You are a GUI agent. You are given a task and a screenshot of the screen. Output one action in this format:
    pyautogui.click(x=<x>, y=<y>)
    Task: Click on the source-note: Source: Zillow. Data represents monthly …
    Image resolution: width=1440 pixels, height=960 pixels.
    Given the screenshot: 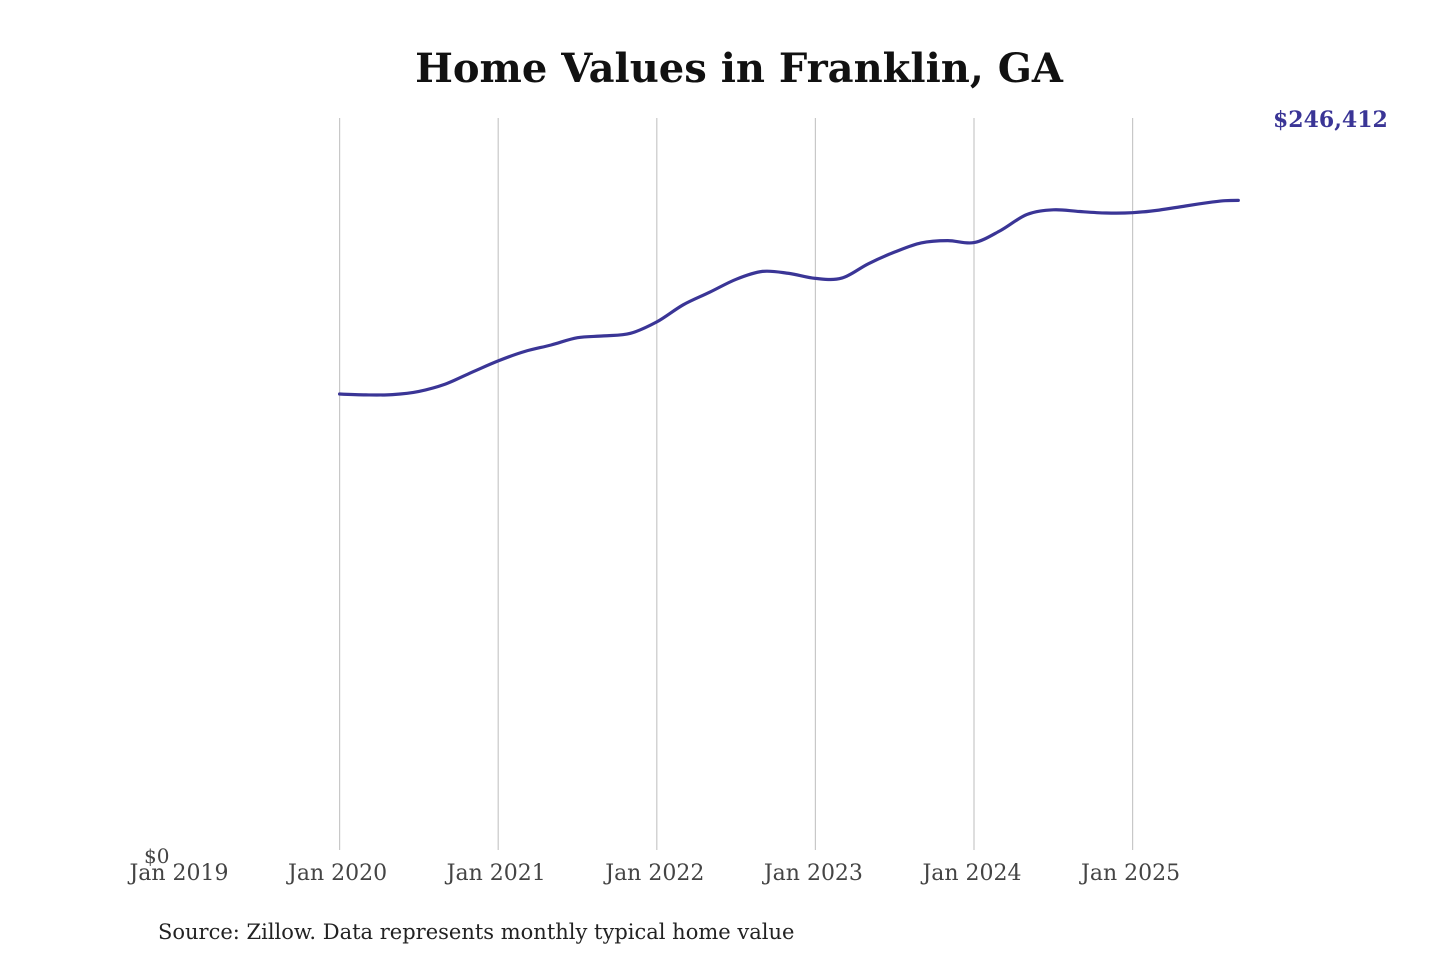 What is the action you would take?
    pyautogui.click(x=476, y=932)
    